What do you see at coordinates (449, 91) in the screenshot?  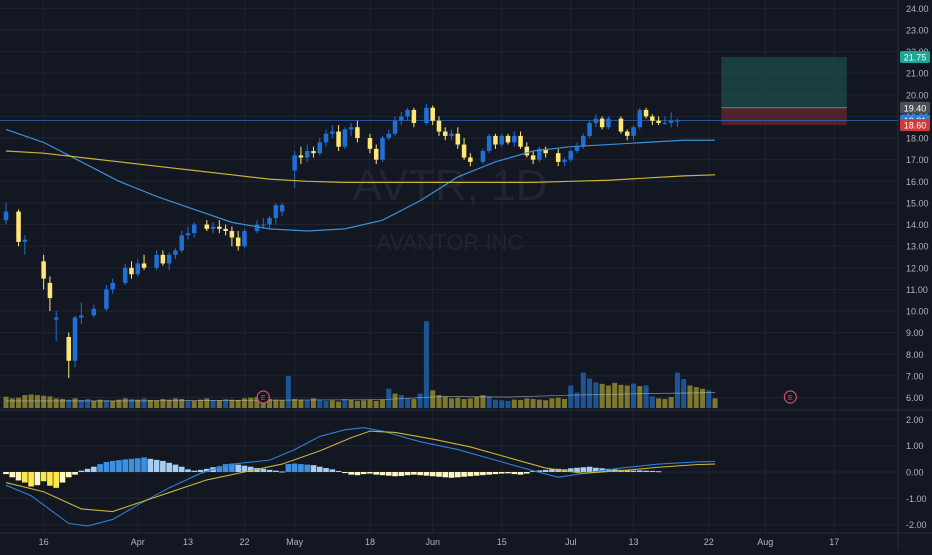 I see `risk-reward-tool` at bounding box center [449, 91].